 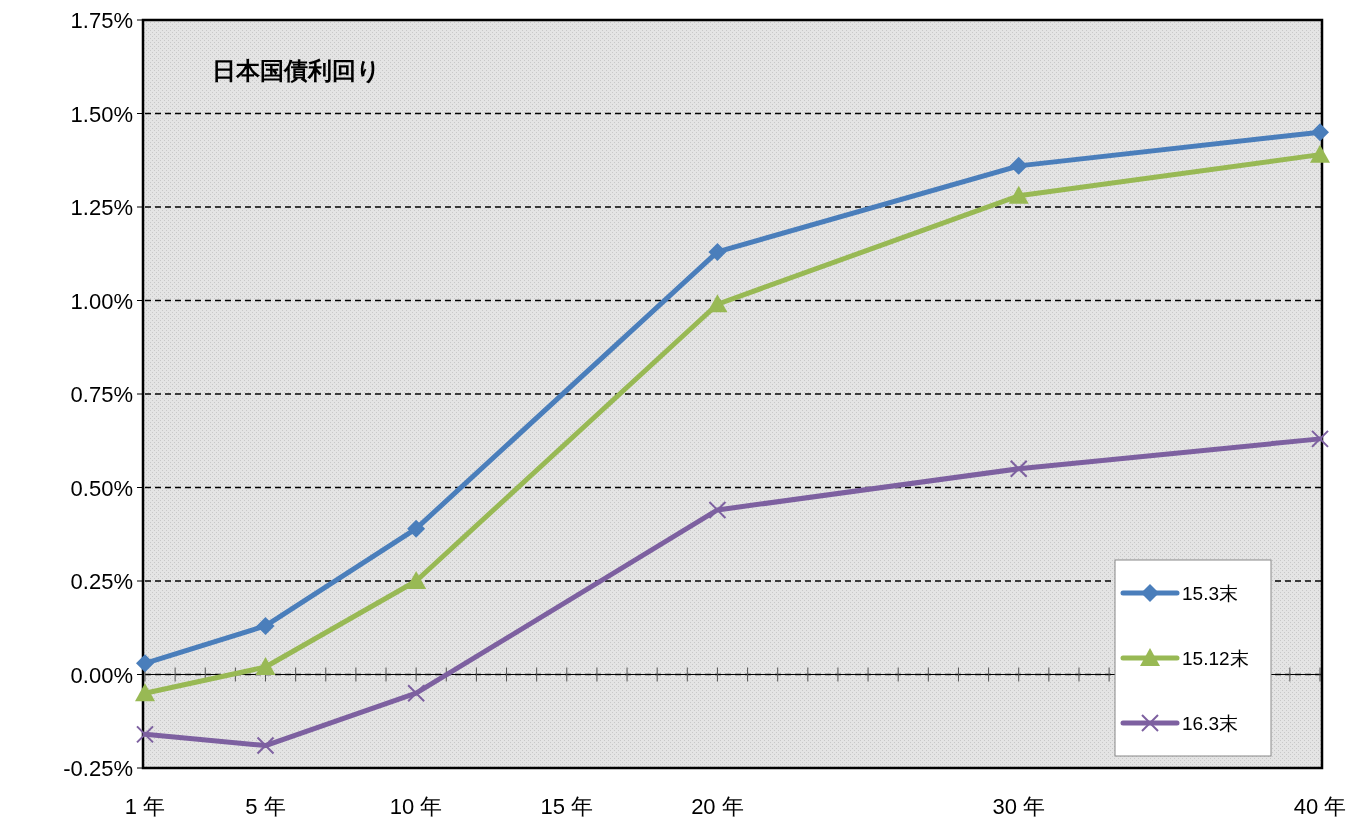 I want to click on y-tick-label: 1.50%, so click(x=101, y=114).